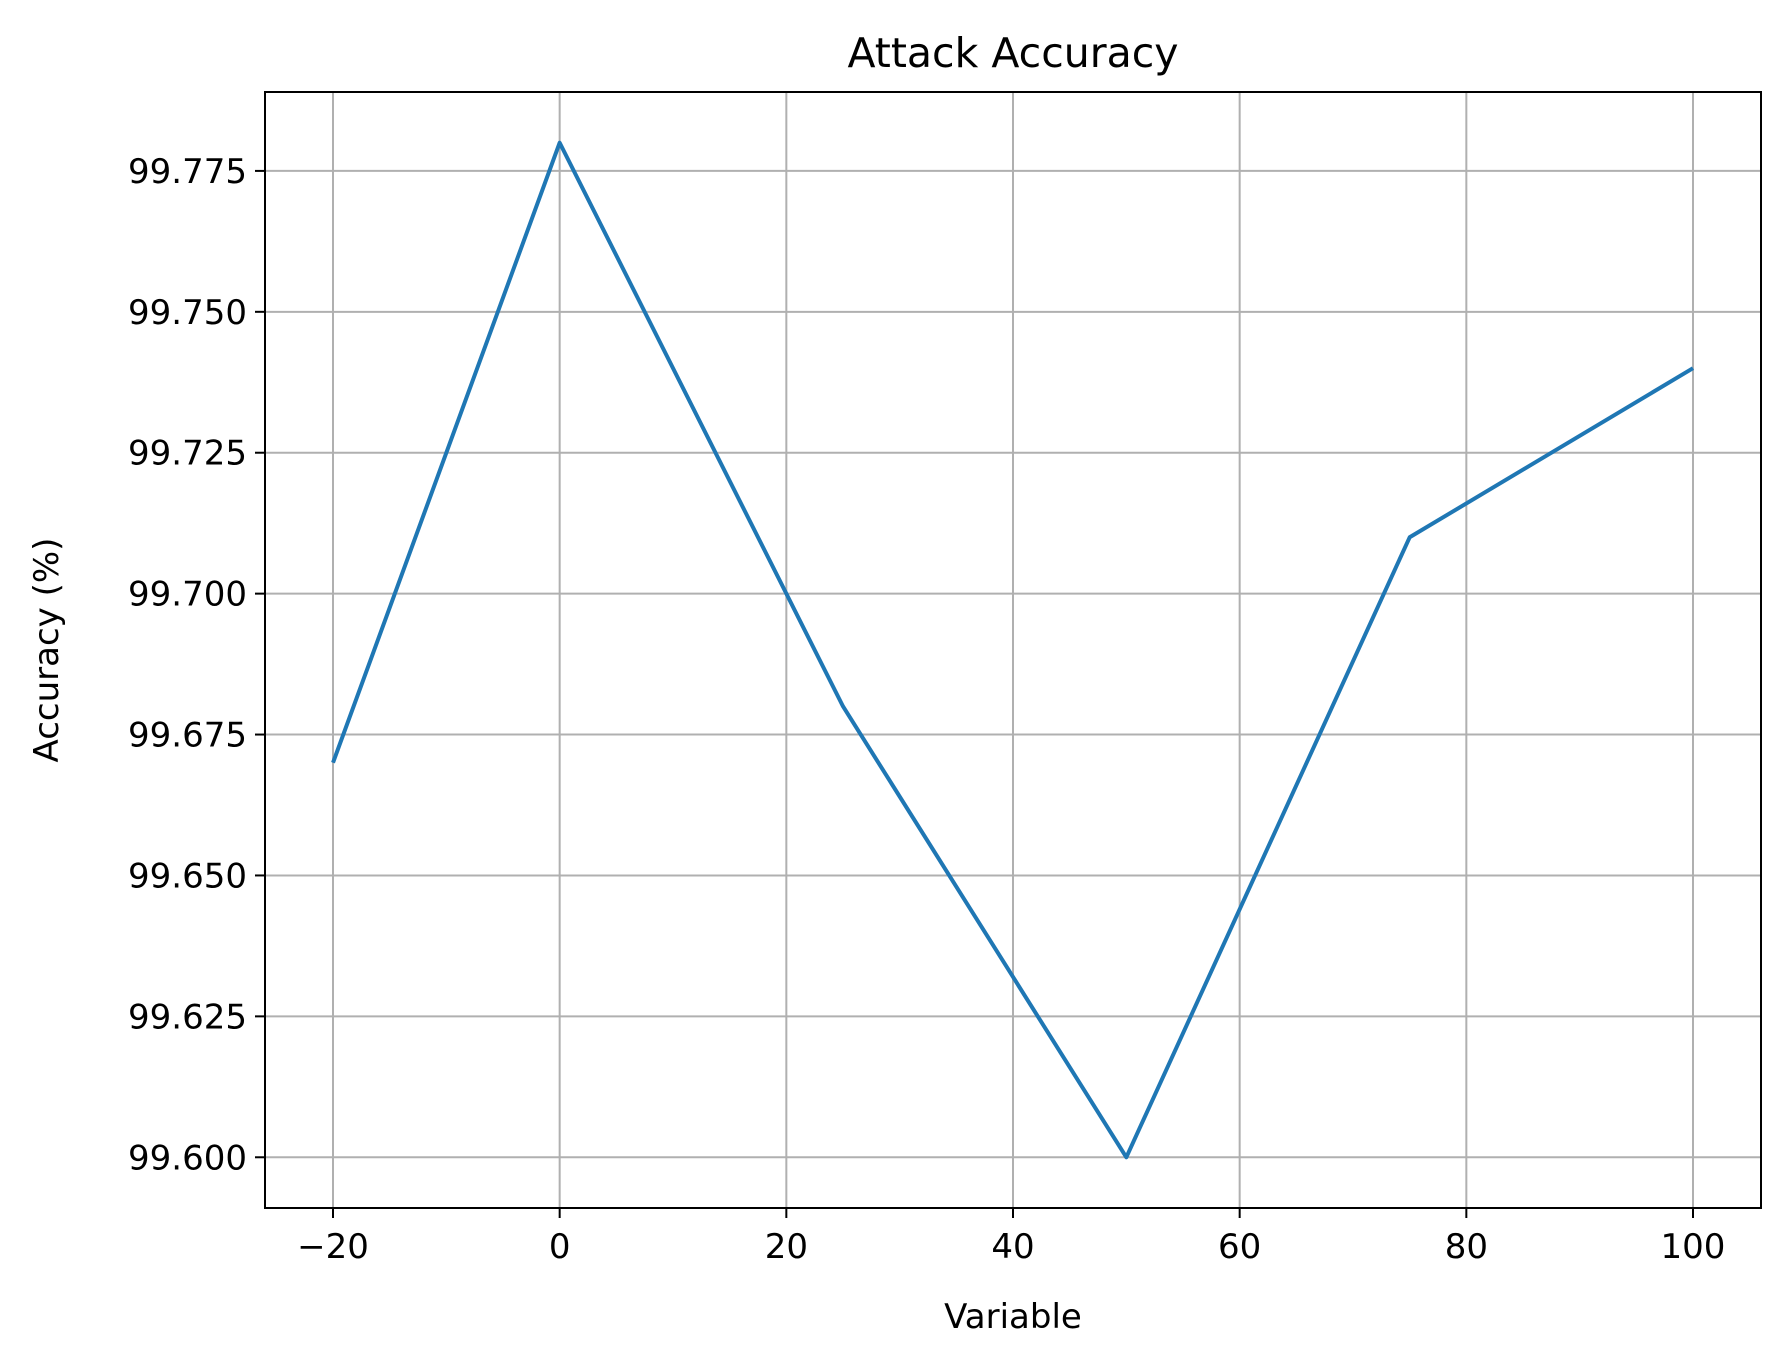 This screenshot has width=1781, height=1361. I want to click on y-axis-title: Accuracy (%), so click(47, 650).